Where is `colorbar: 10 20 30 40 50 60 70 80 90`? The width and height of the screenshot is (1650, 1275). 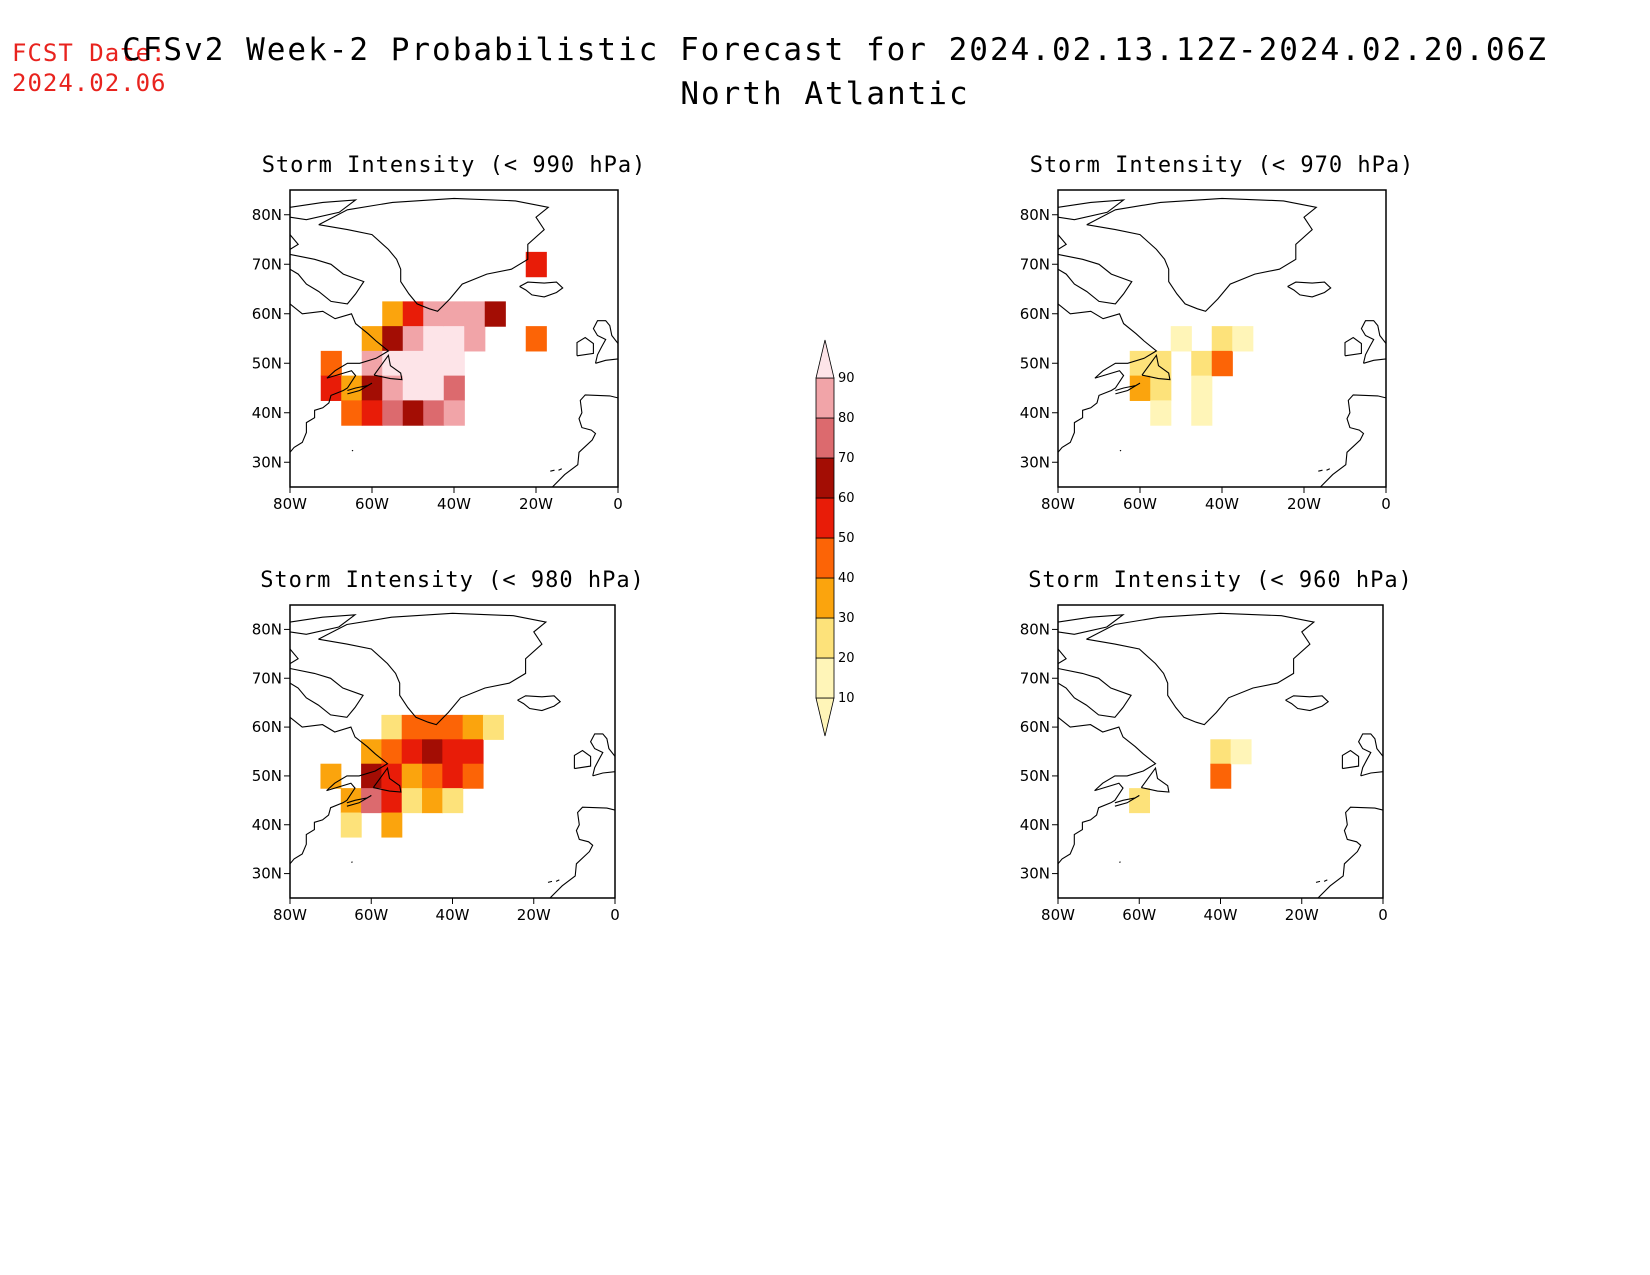 colorbar: 10 20 30 40 50 60 70 80 90 is located at coordinates (835, 538).